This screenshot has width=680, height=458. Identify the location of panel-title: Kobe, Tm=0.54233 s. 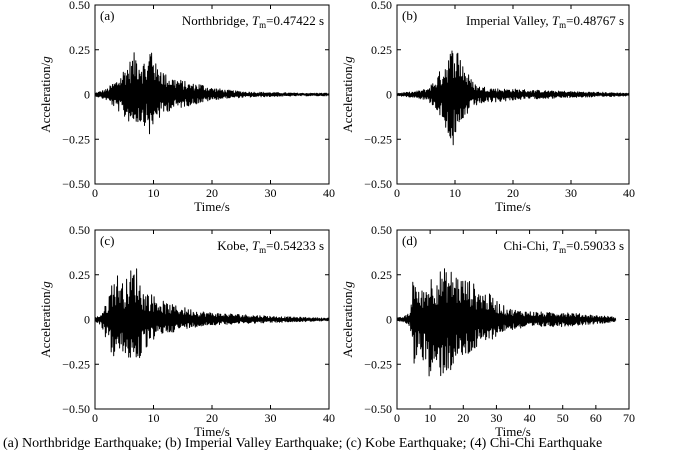
(270, 246).